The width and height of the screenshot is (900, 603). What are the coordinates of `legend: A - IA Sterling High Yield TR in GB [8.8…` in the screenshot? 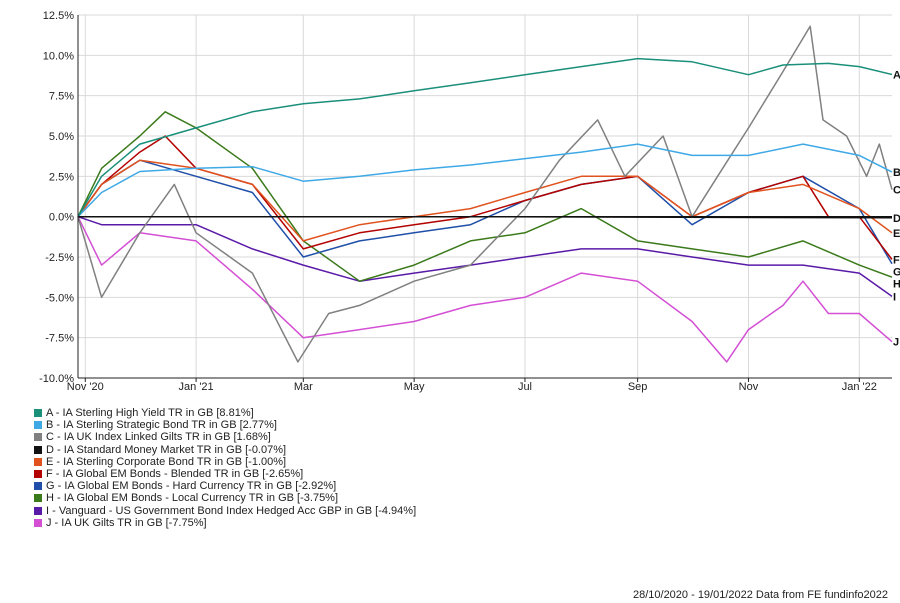 It's located at (334, 468).